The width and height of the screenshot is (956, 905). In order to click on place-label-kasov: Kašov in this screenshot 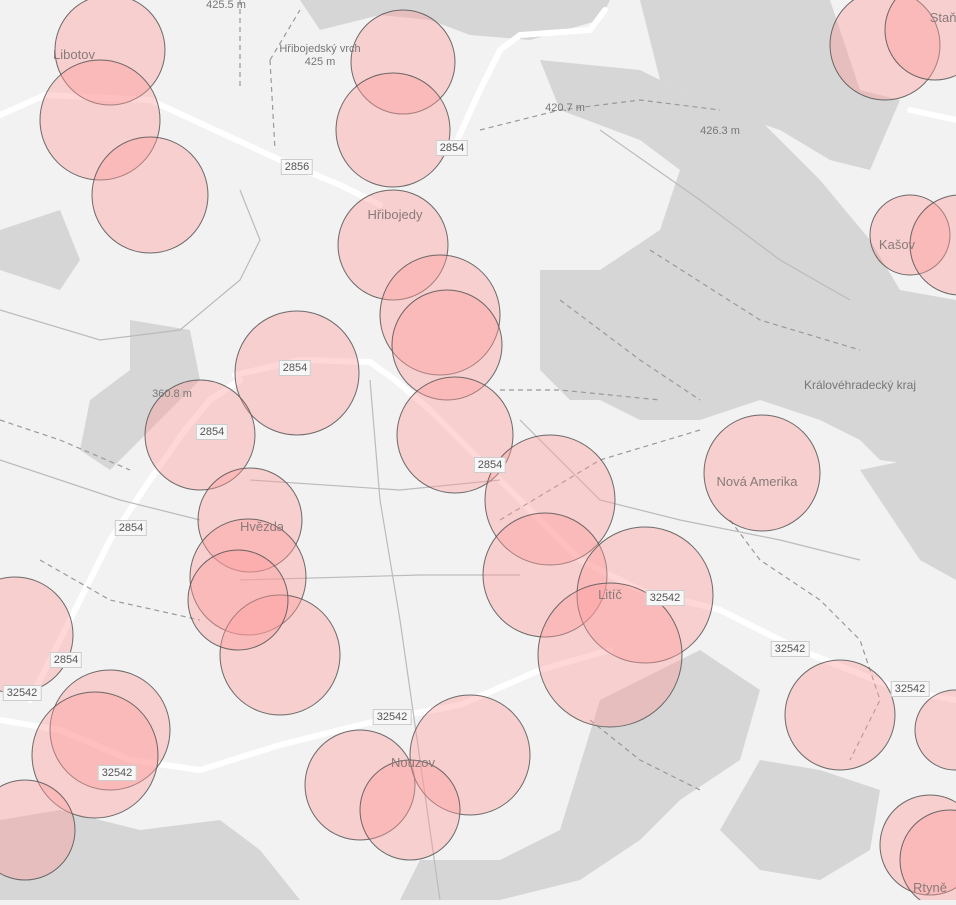, I will do `click(897, 244)`.